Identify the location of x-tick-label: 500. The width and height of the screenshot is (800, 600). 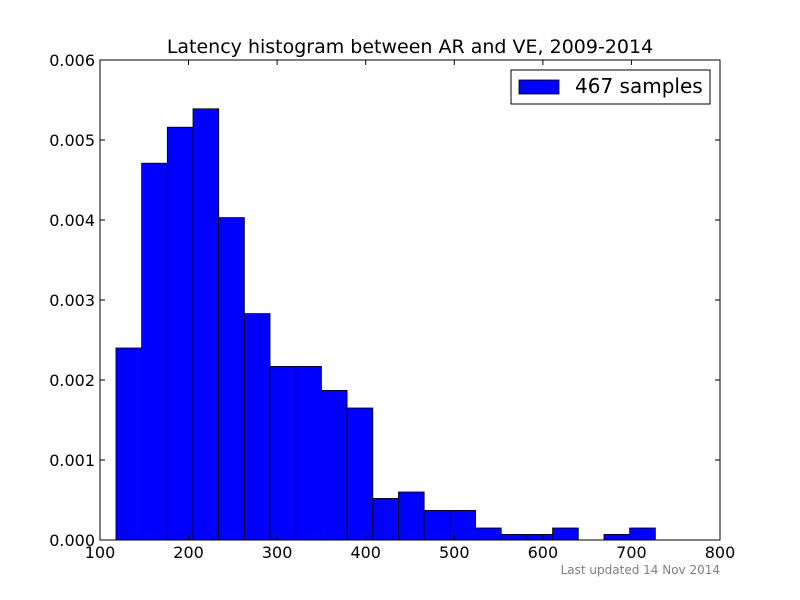
(454, 552).